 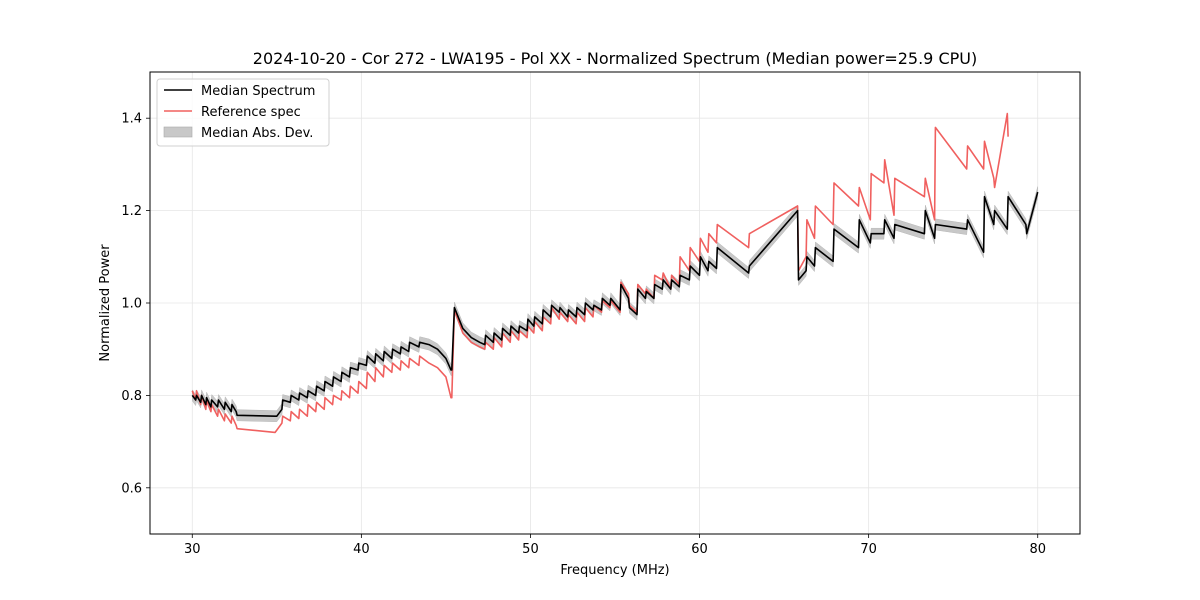 What do you see at coordinates (257, 133) in the screenshot?
I see `legend-label-mad: Median Abs. Dev.` at bounding box center [257, 133].